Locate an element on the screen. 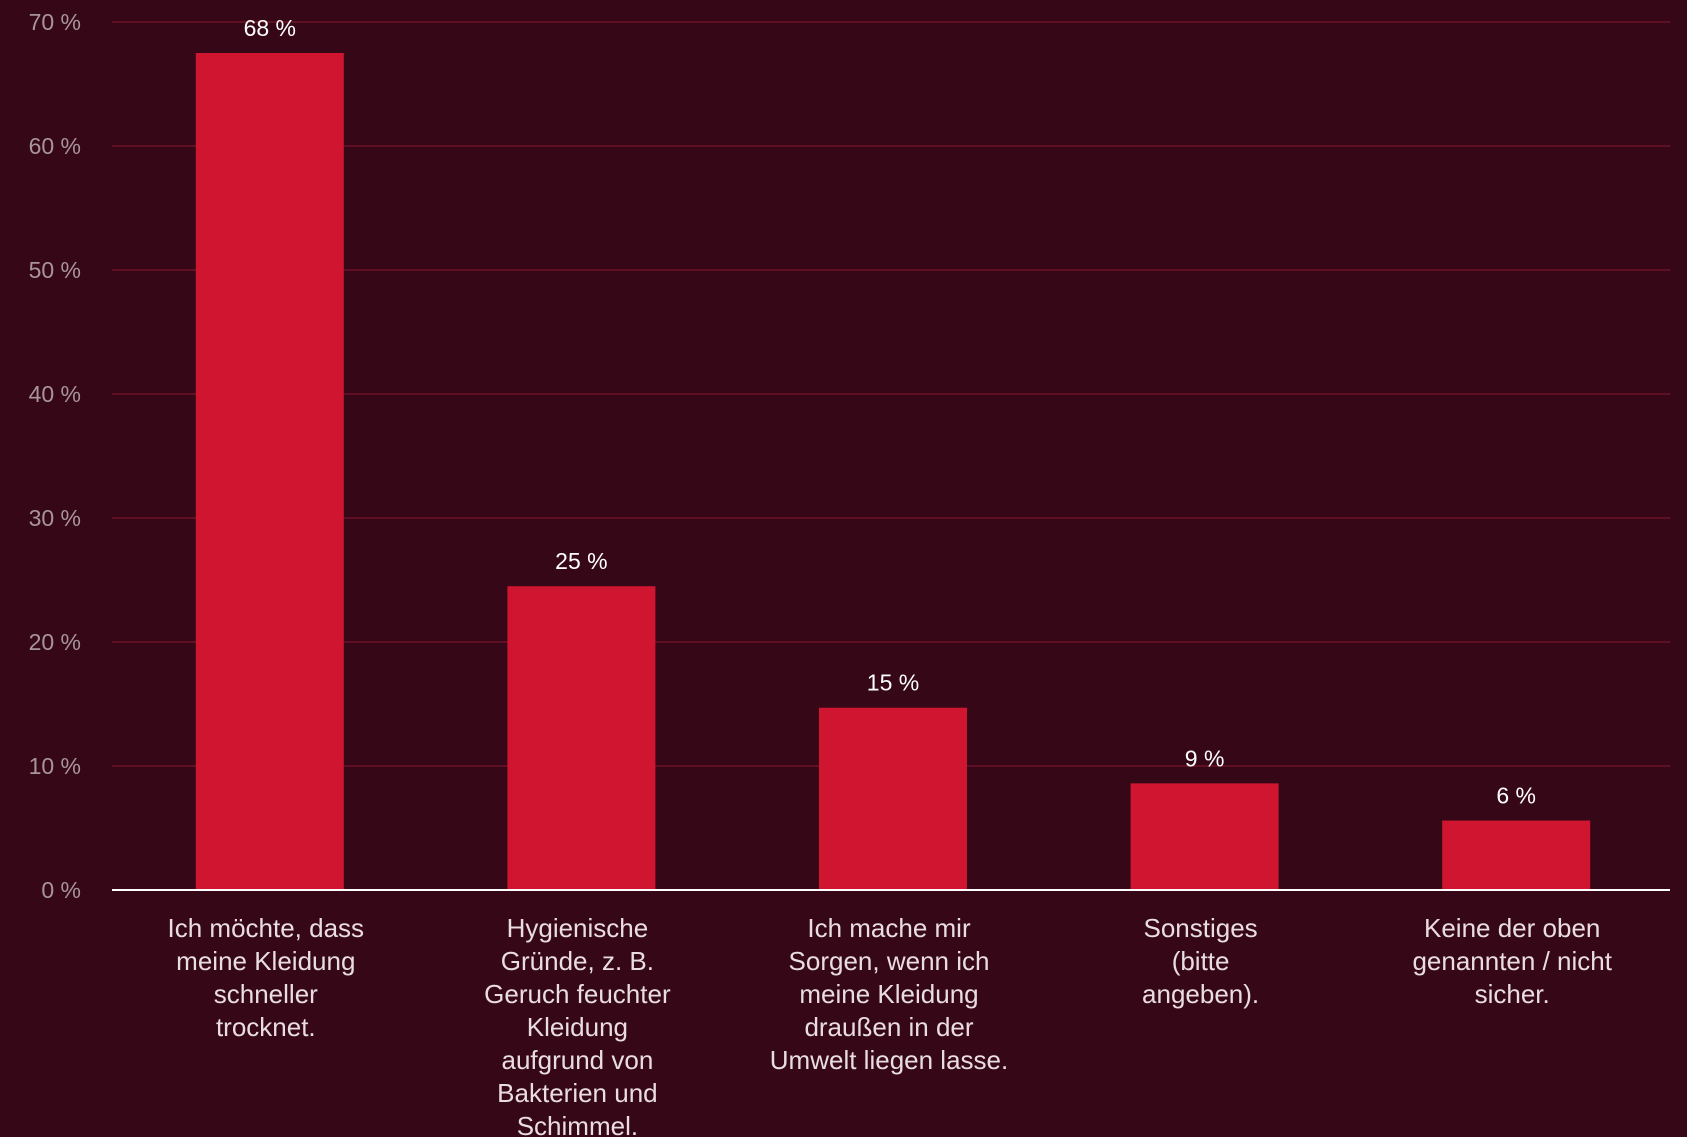  value-label-5: 6 % is located at coordinates (1516, 796).